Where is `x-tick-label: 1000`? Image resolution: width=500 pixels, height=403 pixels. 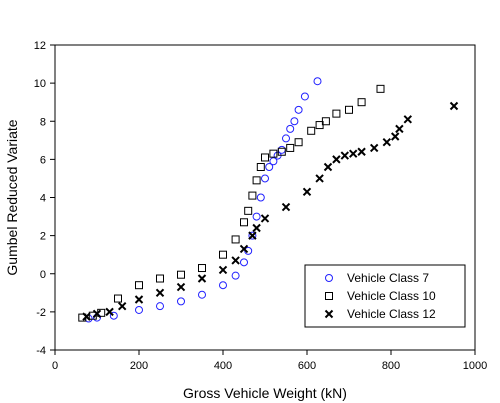 x-tick-label: 1000 is located at coordinates (475, 366).